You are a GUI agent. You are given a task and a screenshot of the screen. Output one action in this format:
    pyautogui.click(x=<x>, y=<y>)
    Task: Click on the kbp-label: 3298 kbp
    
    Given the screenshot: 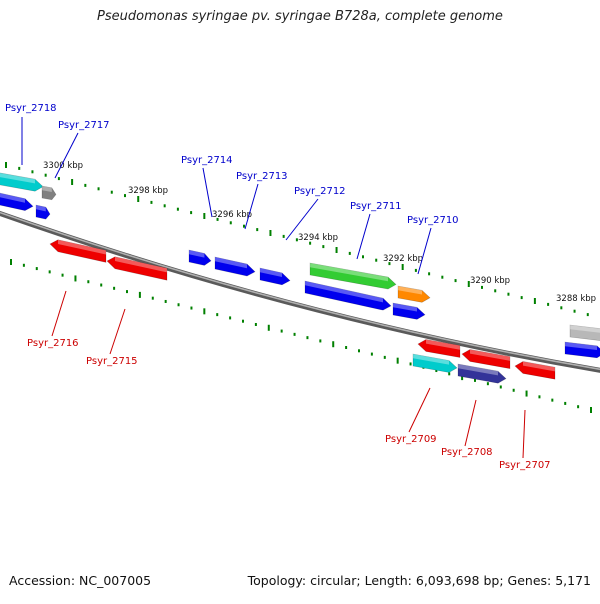 What is the action you would take?
    pyautogui.click(x=148, y=191)
    